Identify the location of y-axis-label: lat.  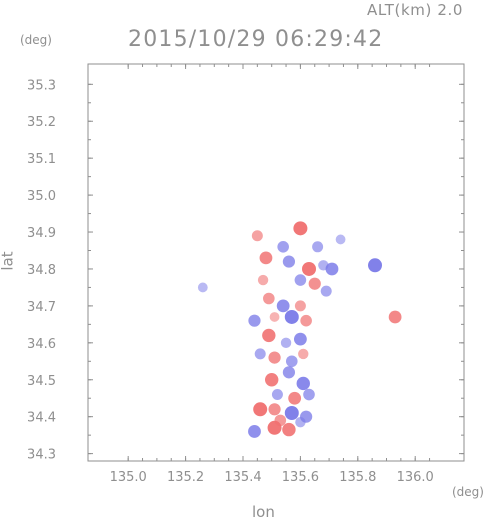
(8, 261).